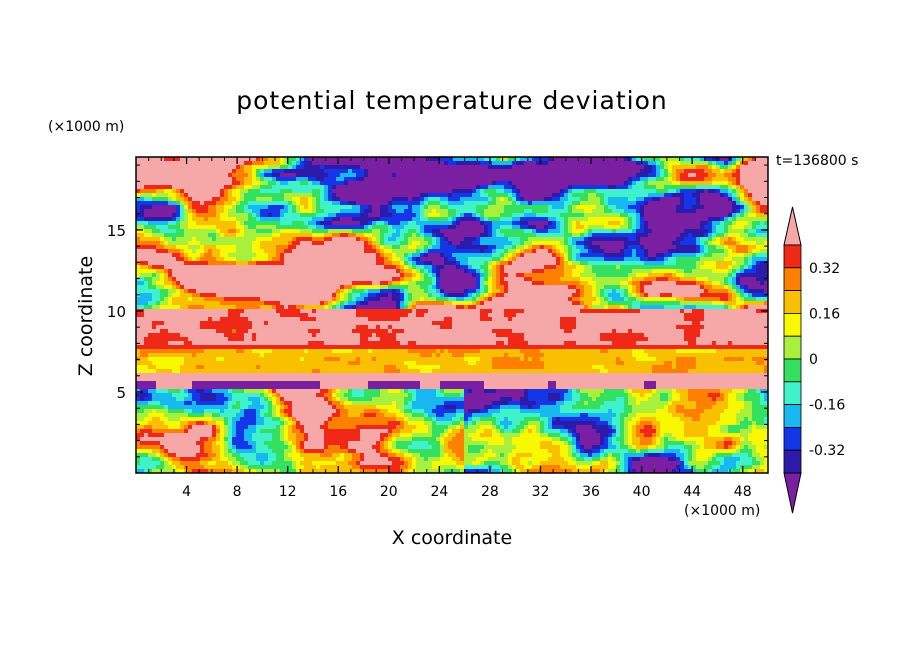 The image size is (904, 654). I want to click on x-tick-label: 48, so click(743, 492).